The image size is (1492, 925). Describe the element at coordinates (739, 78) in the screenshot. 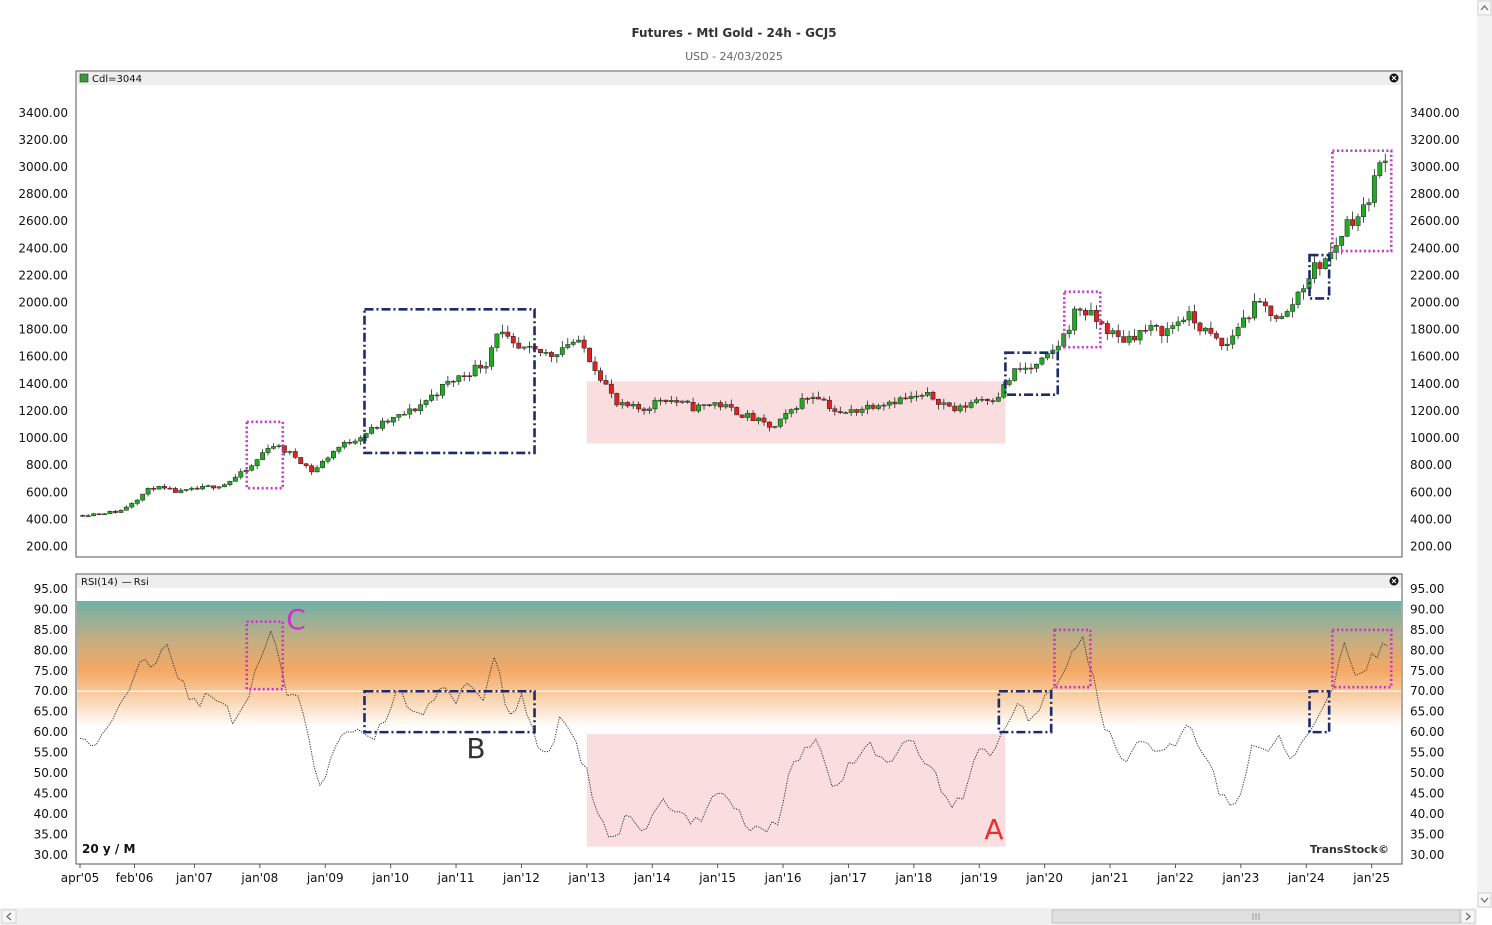

I see `price-pane-header` at that location.